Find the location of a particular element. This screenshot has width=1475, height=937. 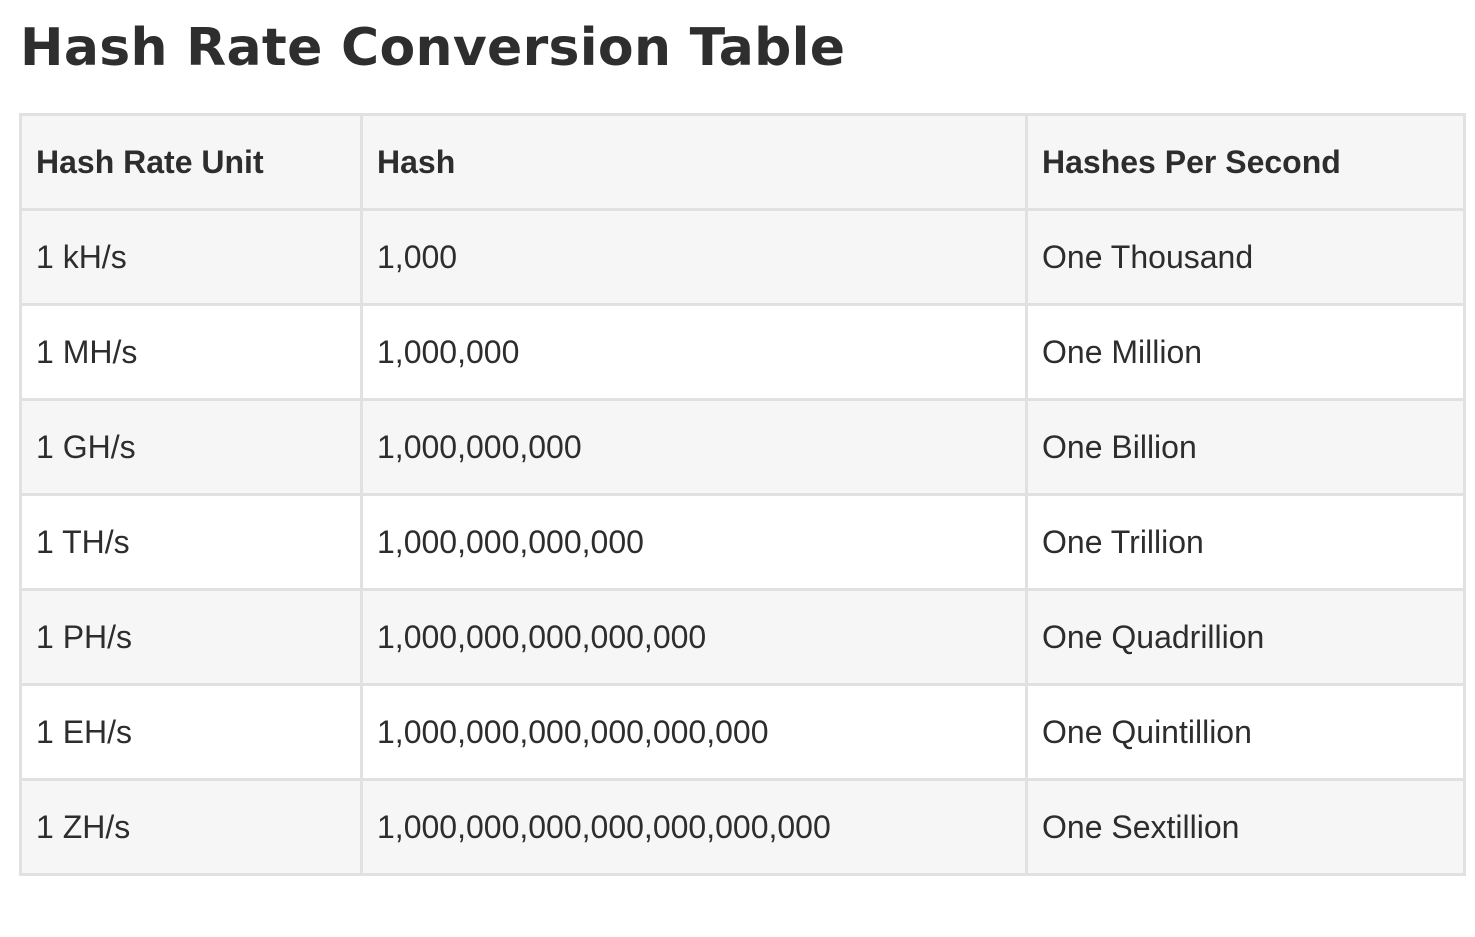

header-hash-rate-unit: Hash Rate Unit is located at coordinates (191, 162).